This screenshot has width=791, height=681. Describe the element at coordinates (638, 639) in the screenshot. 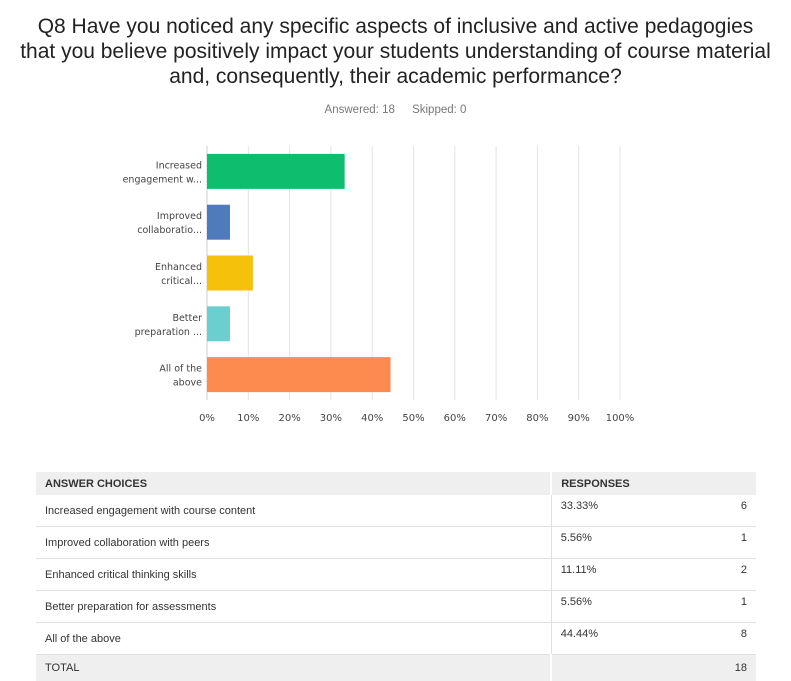

I see `response-percent: 44.44%` at that location.